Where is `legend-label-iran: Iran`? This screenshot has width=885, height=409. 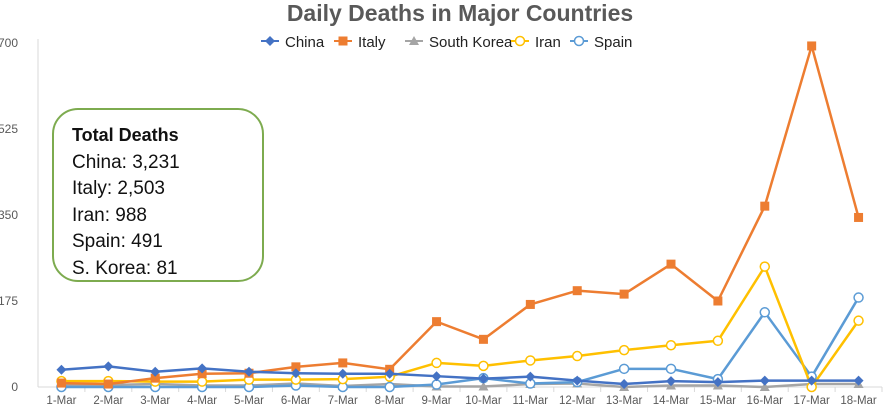 legend-label-iran: Iran is located at coordinates (548, 42).